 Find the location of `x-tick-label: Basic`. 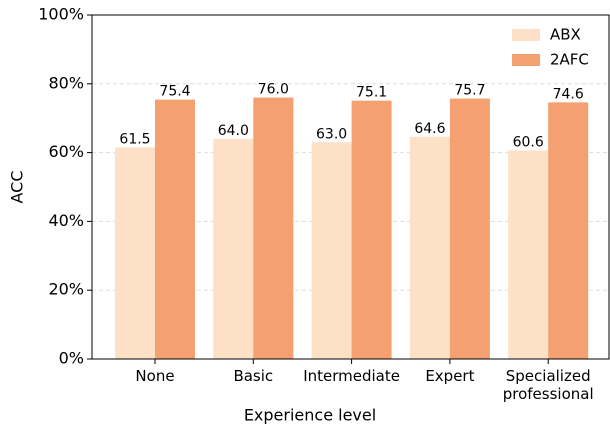

x-tick-label: Basic is located at coordinates (253, 376).